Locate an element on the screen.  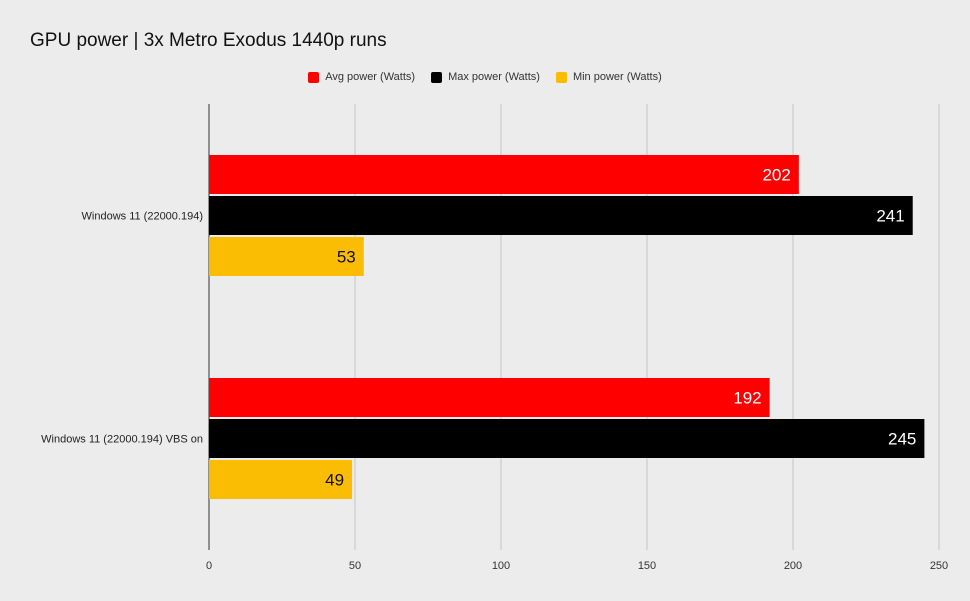
data-label: 245 is located at coordinates (902, 439).